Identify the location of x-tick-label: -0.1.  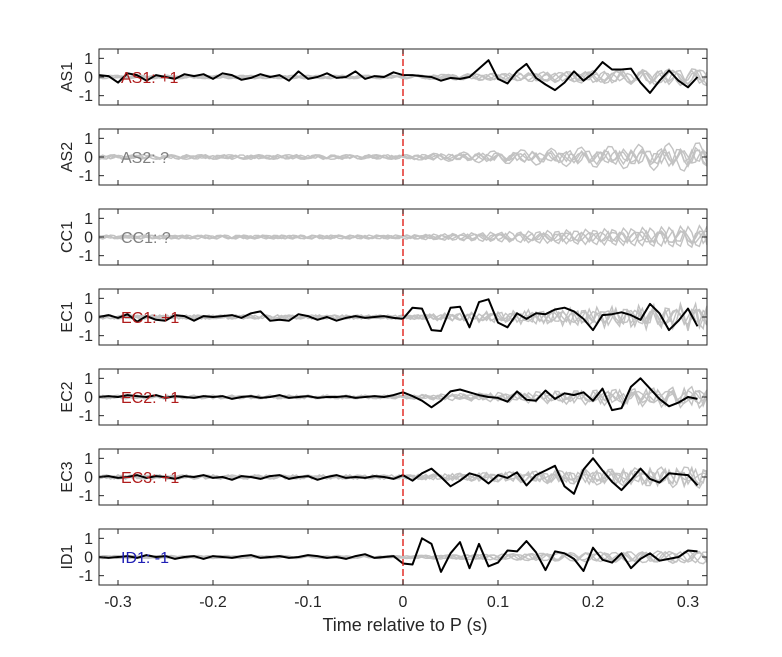
(308, 602).